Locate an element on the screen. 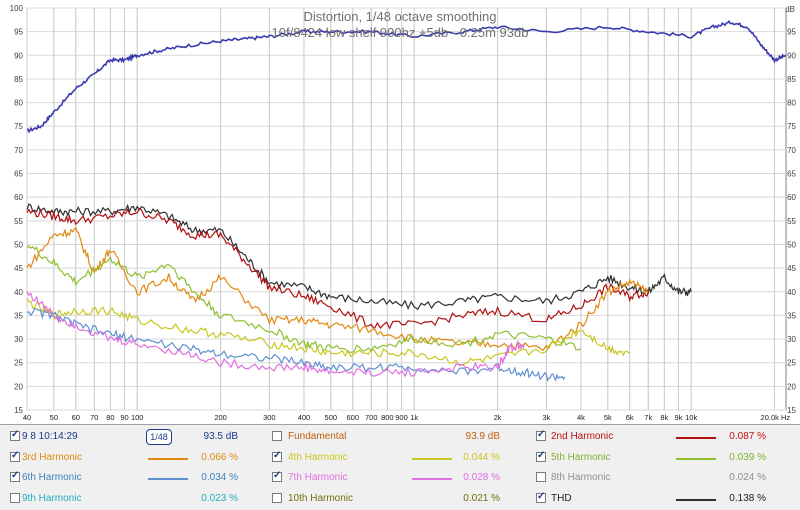  chart-title: Distortion, 1/48 octave smoothing is located at coordinates (400, 16).